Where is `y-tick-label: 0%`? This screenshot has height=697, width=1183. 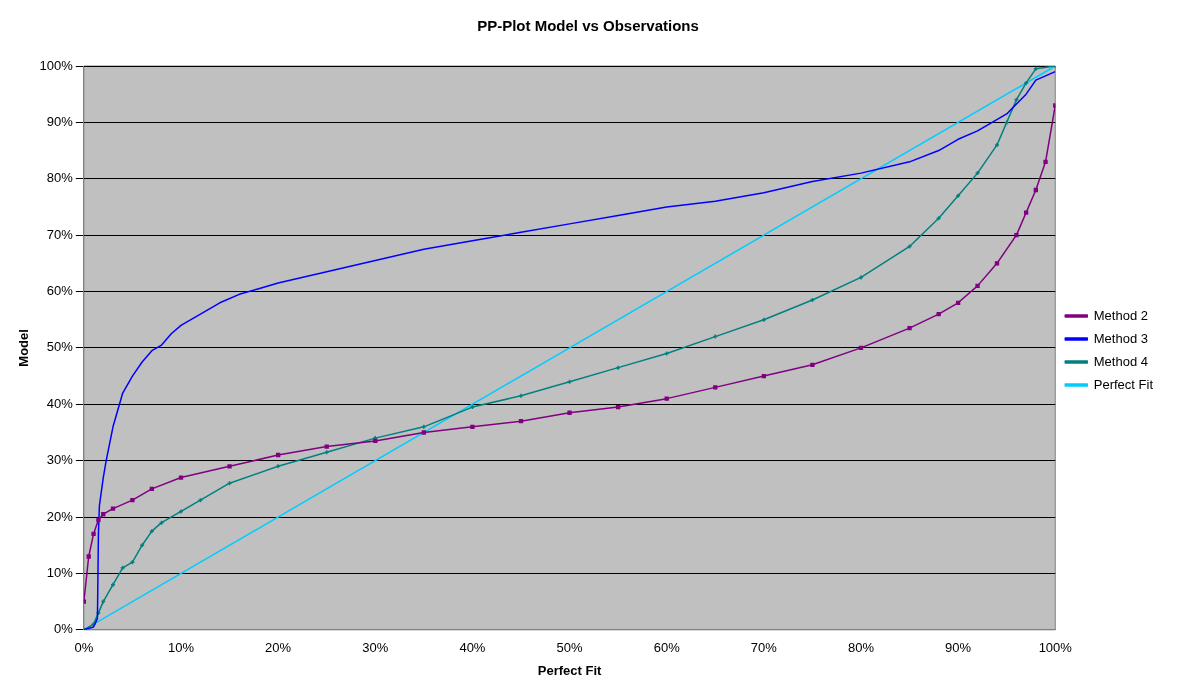
y-tick-label: 0% is located at coordinates (64, 629).